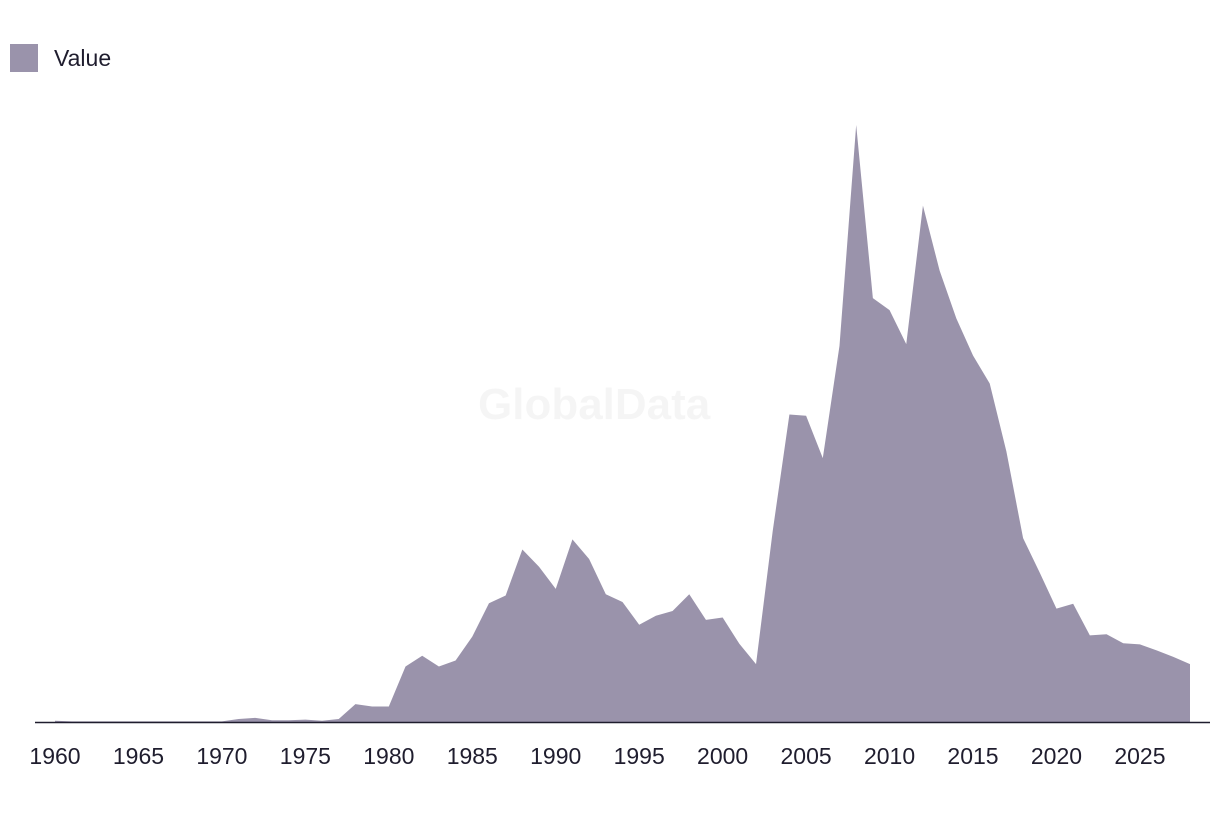 The image size is (1220, 816). What do you see at coordinates (24, 58) in the screenshot?
I see `legend-swatch` at bounding box center [24, 58].